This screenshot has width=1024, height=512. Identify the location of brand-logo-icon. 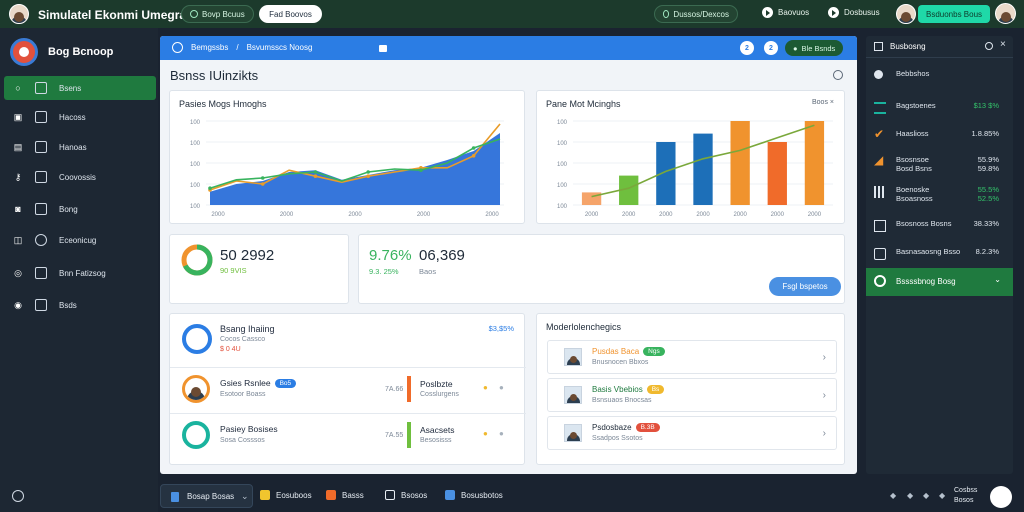
(24, 52).